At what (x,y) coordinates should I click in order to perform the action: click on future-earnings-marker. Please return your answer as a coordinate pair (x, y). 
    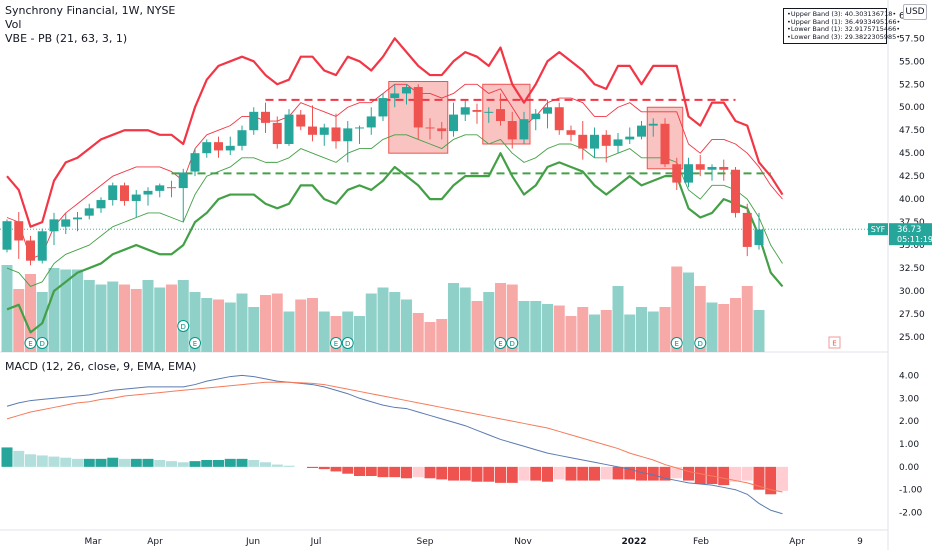
    Looking at the image, I should click on (834, 342).